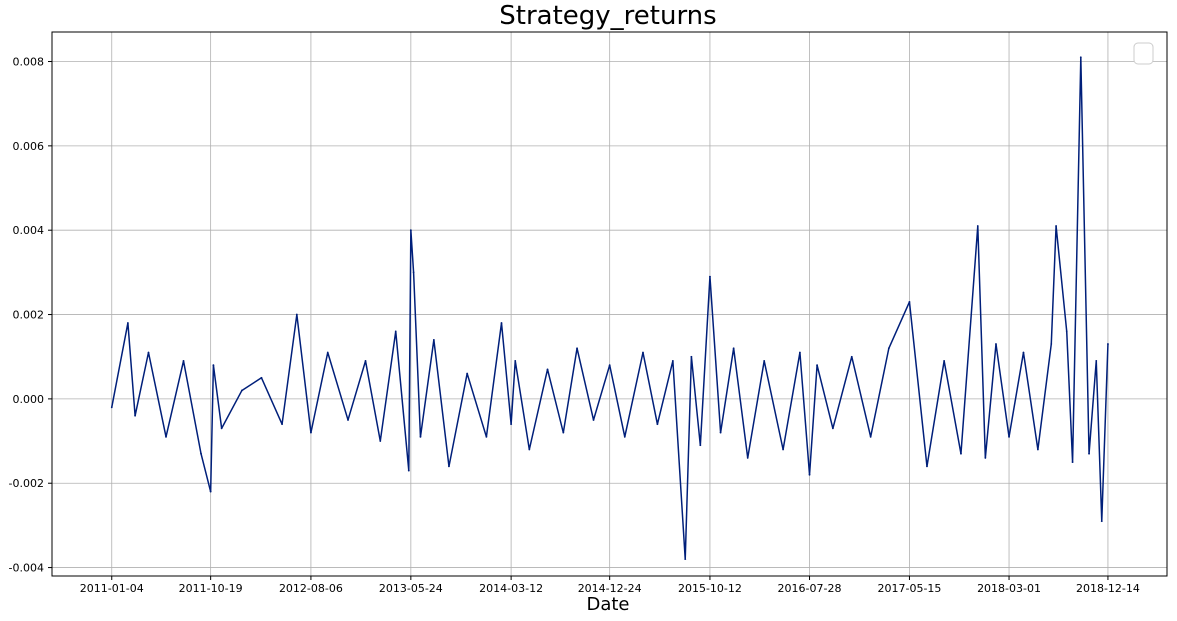  I want to click on y-tick-label: -0.002, so click(26, 483).